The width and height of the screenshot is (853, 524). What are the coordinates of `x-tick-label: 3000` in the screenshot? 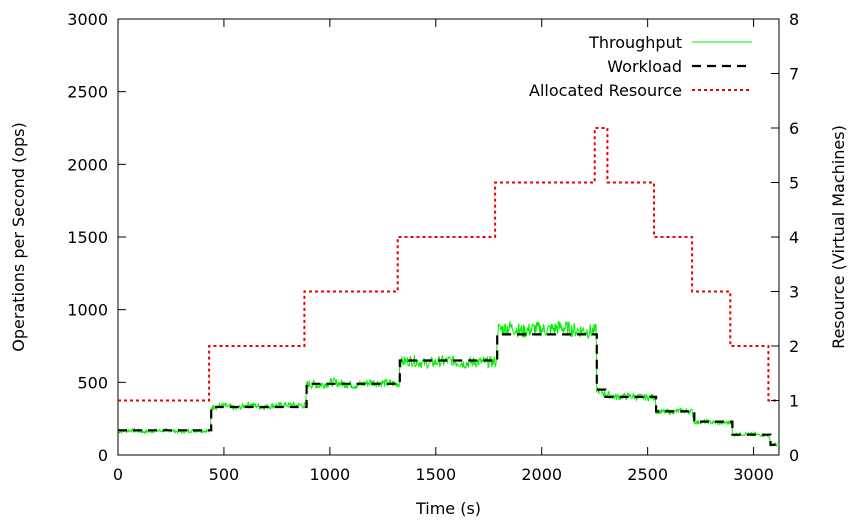 It's located at (753, 474).